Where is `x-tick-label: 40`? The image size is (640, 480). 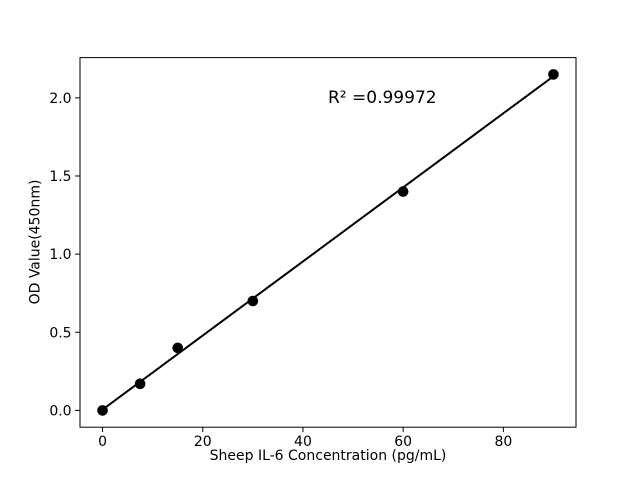
x-tick-label: 40 is located at coordinates (303, 442).